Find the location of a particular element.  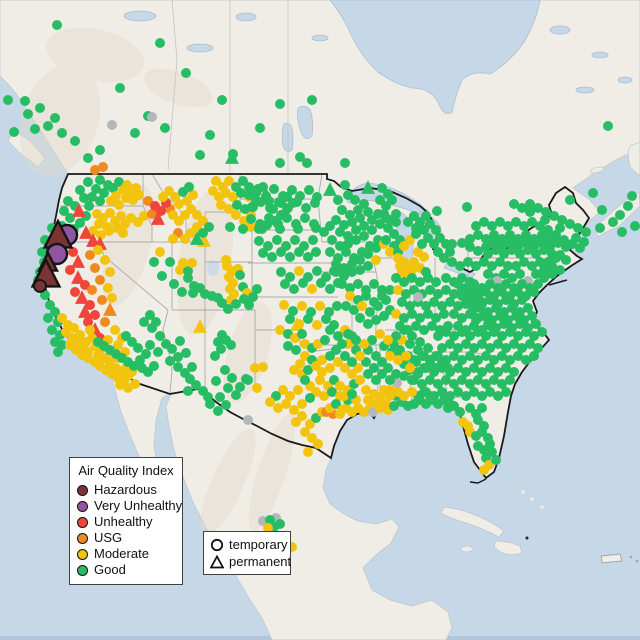

aqi-legend-title: Air Quality Index is located at coordinates (126, 470).